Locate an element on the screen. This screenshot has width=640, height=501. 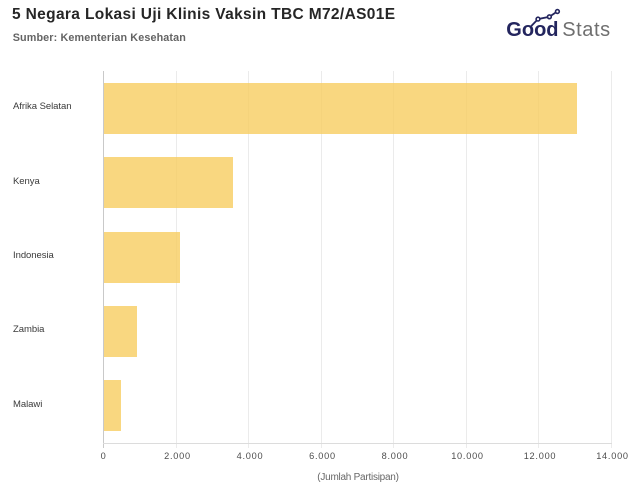
svg-text: Good is located at coordinates (532, 30).